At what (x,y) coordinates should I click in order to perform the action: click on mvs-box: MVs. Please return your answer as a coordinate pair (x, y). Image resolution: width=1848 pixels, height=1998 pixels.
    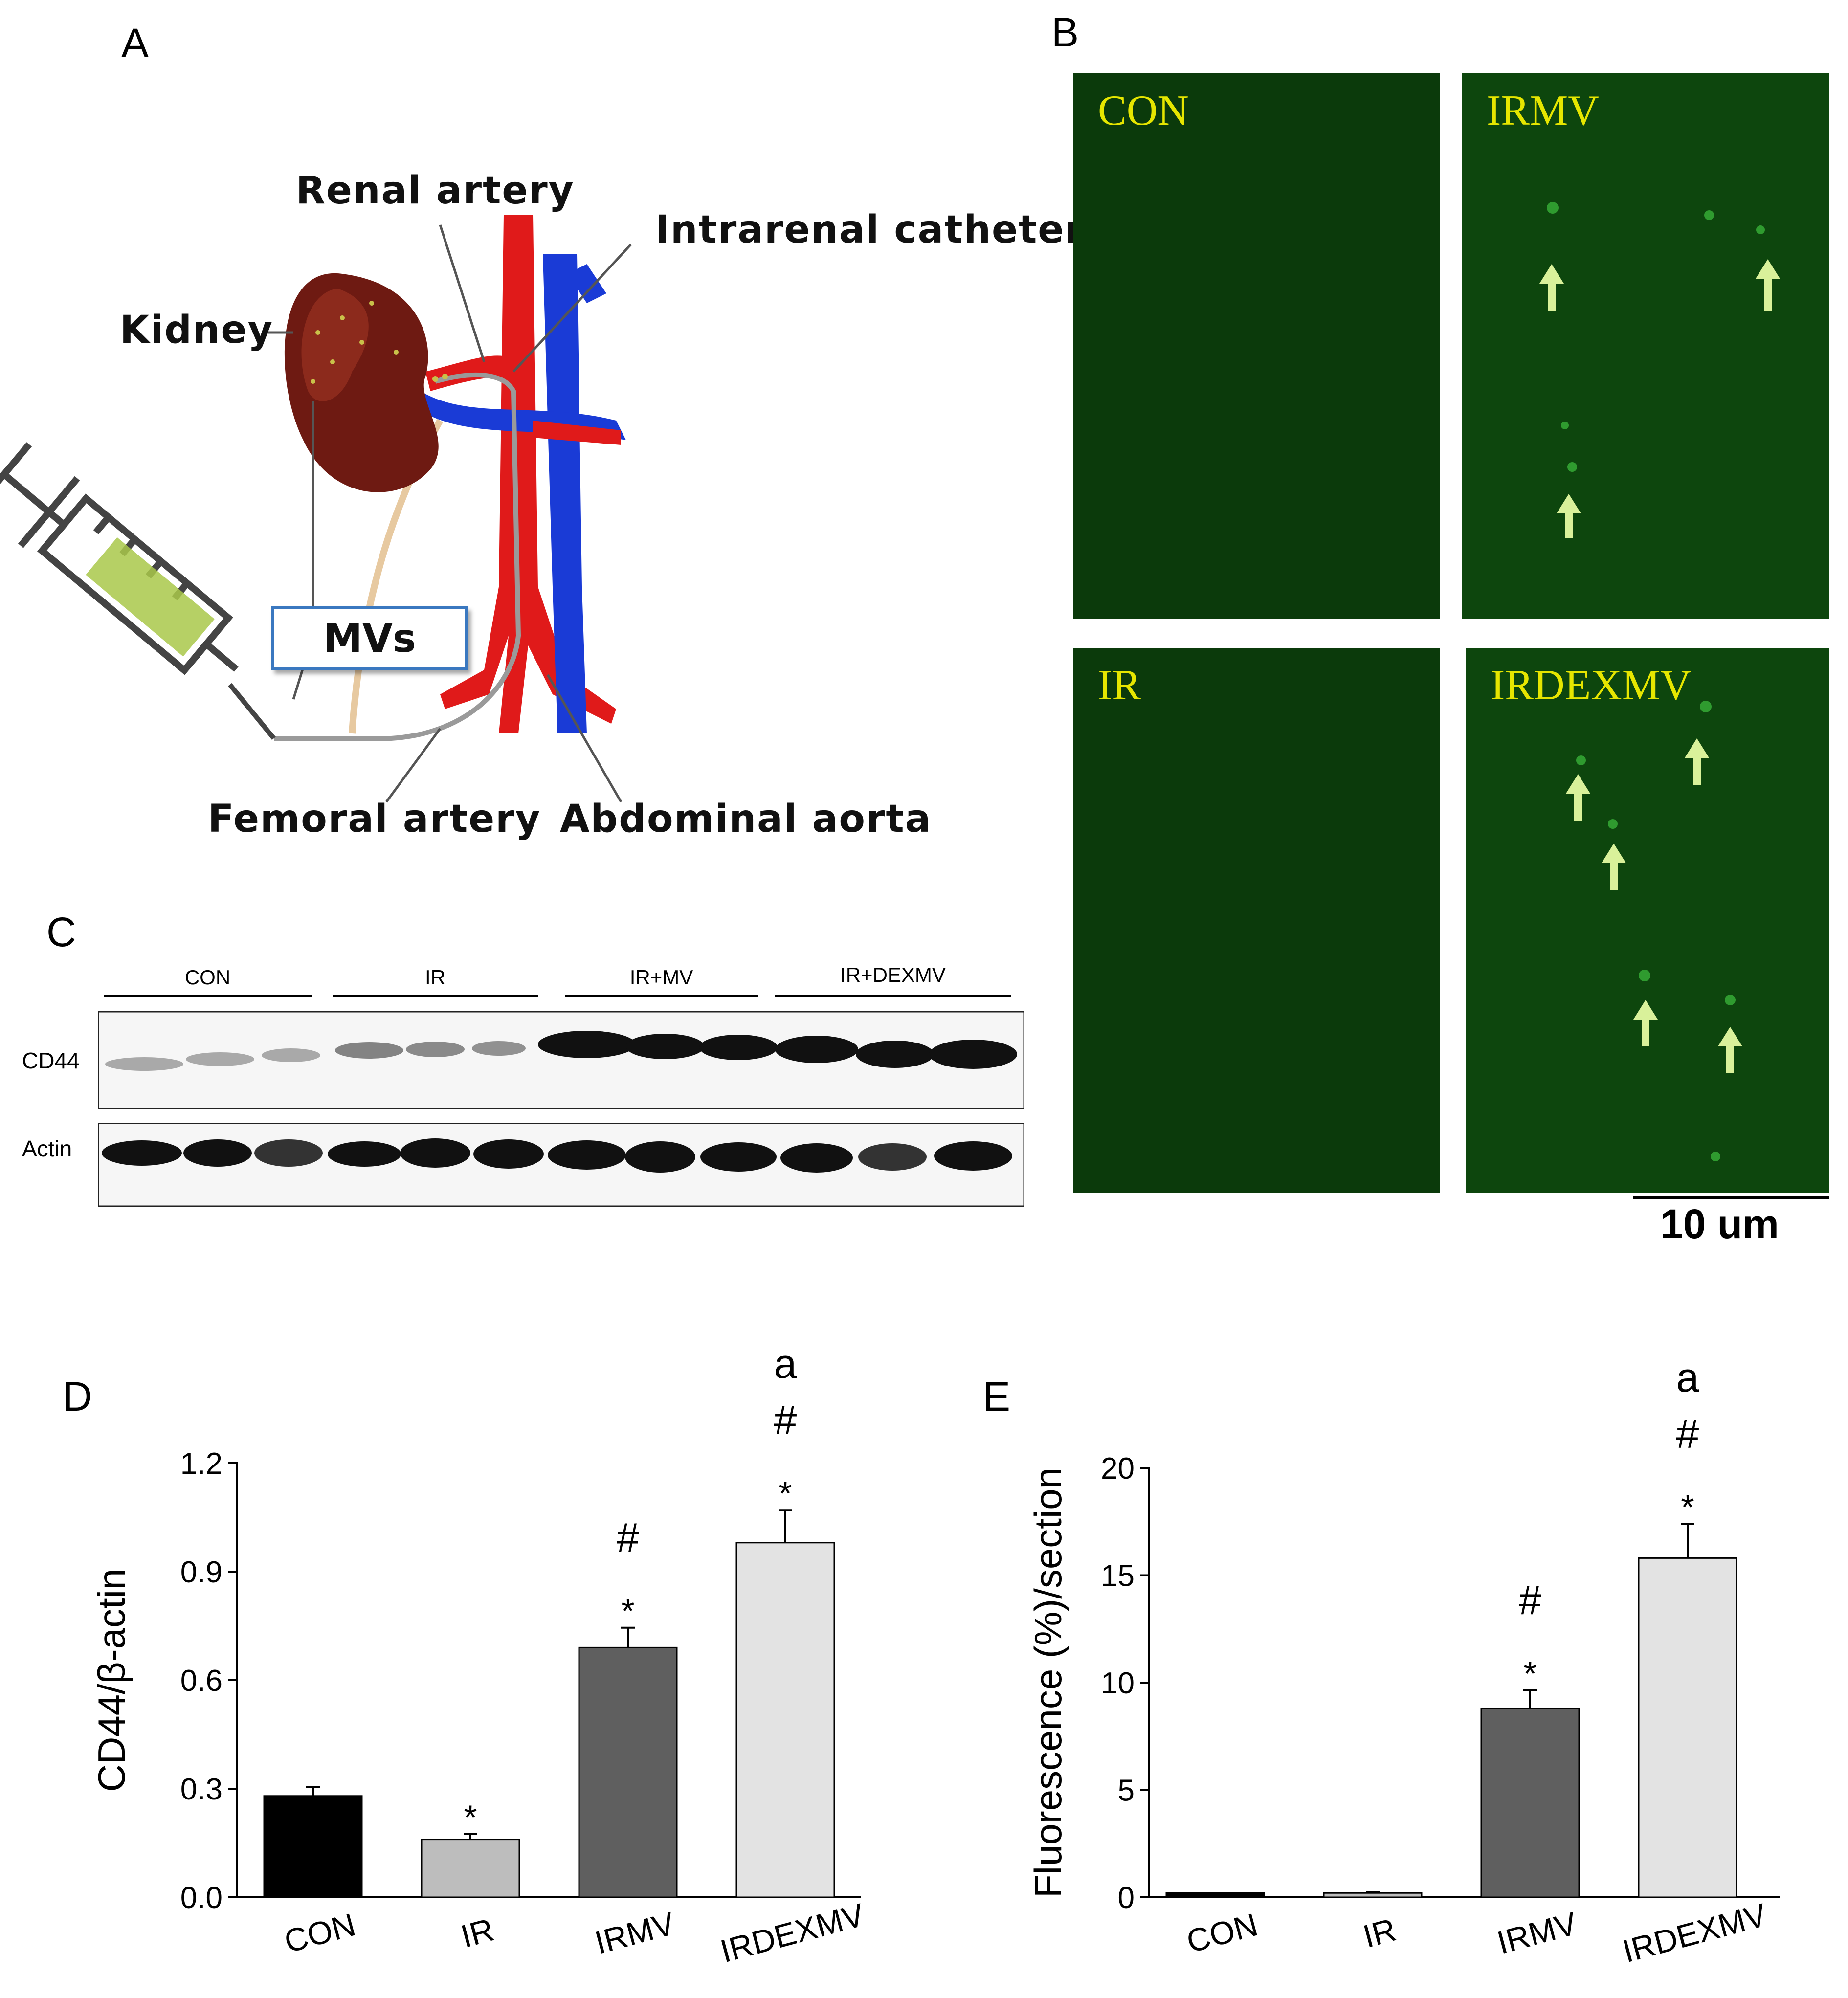
    Looking at the image, I should click on (369, 638).